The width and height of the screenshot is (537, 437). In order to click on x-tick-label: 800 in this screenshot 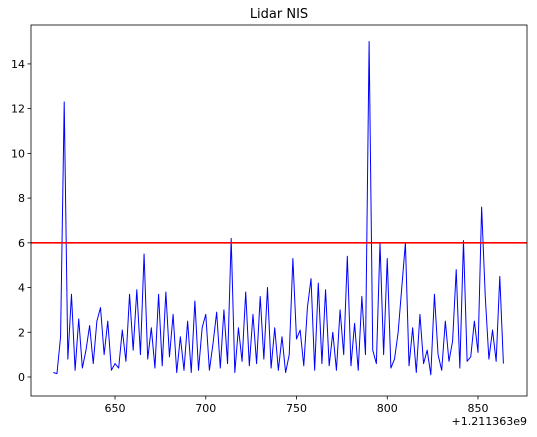, I will do `click(387, 408)`.